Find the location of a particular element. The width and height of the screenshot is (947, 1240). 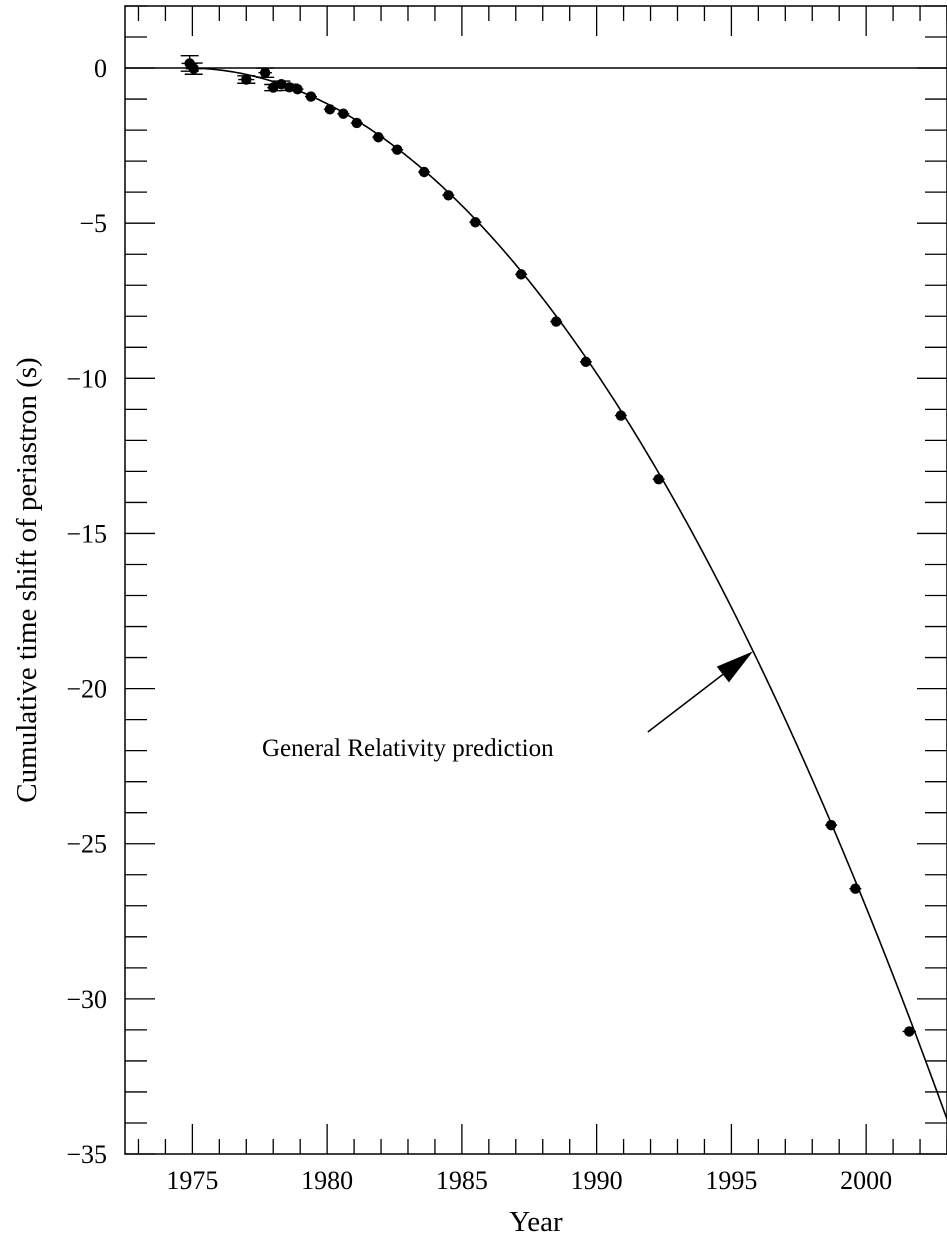

y-tick-label: −20 is located at coordinates (86, 689).